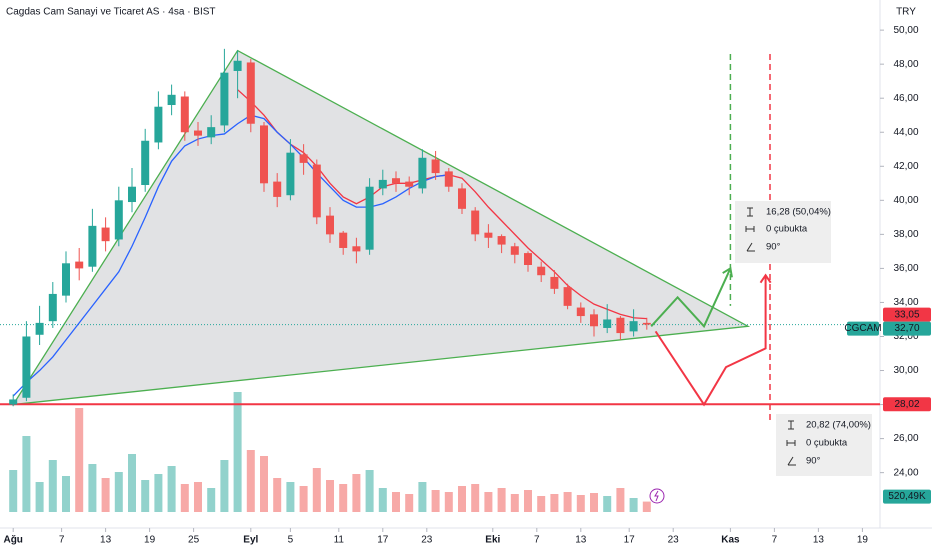 The width and height of the screenshot is (932, 550). I want to click on x-tick-label: Ağu, so click(12, 540).